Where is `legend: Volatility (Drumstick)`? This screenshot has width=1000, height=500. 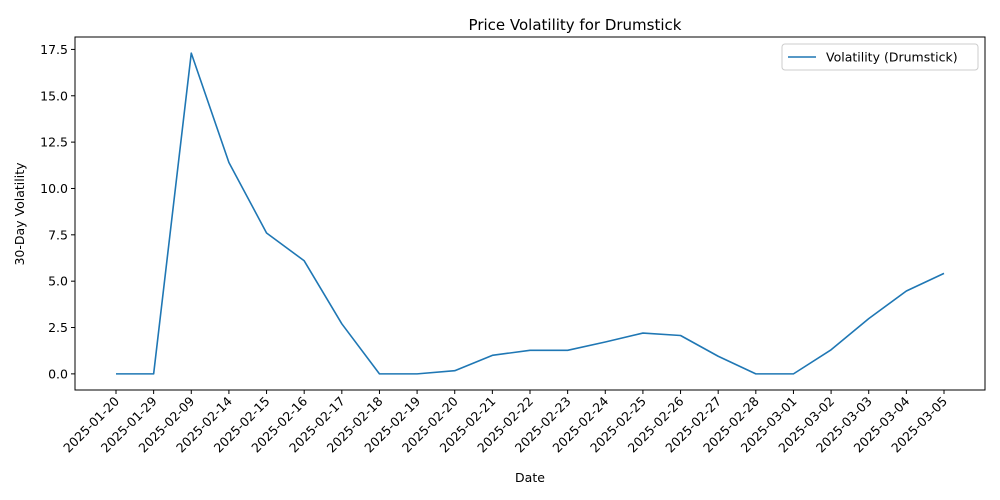 legend: Volatility (Drumstick) is located at coordinates (880, 57).